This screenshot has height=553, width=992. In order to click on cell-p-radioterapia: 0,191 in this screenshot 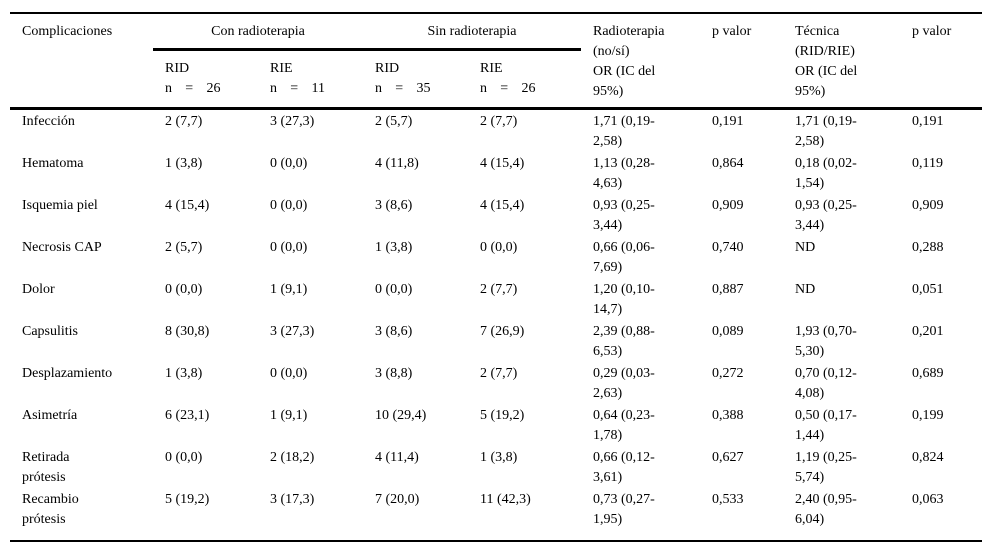, I will do `click(728, 121)`.